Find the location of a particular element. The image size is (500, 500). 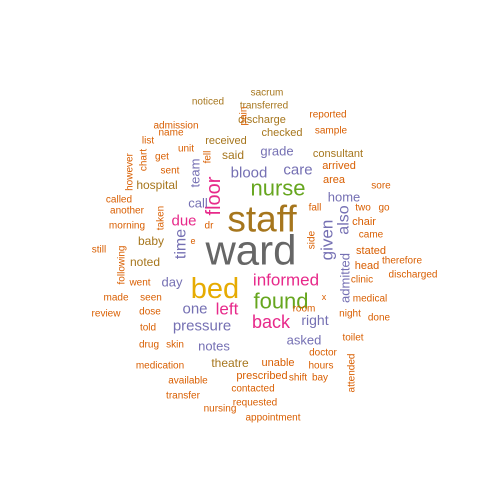

word-floor: floor is located at coordinates (214, 195).